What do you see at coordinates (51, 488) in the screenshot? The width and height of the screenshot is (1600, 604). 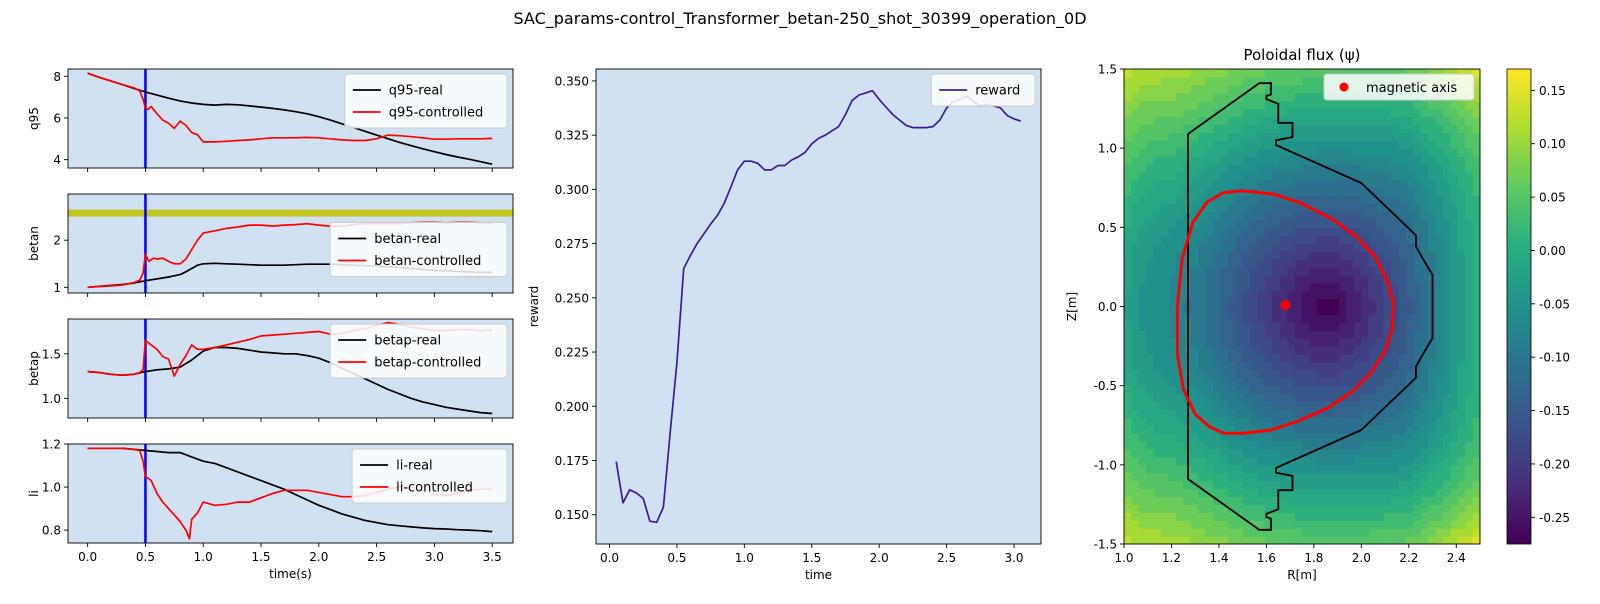 I see `y-tick-label: 1.0` at bounding box center [51, 488].